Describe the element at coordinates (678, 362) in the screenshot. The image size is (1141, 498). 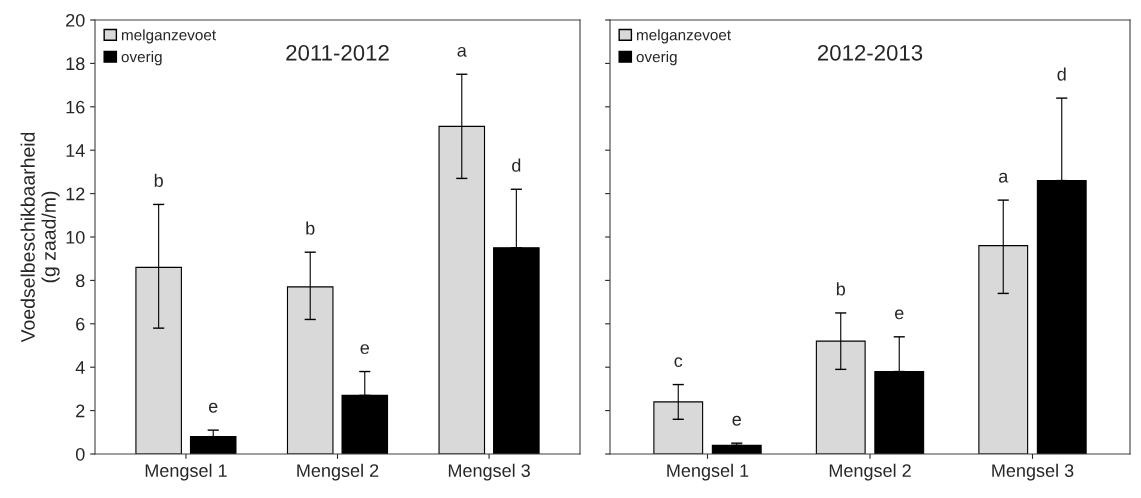
I see `annotation: c` at that location.